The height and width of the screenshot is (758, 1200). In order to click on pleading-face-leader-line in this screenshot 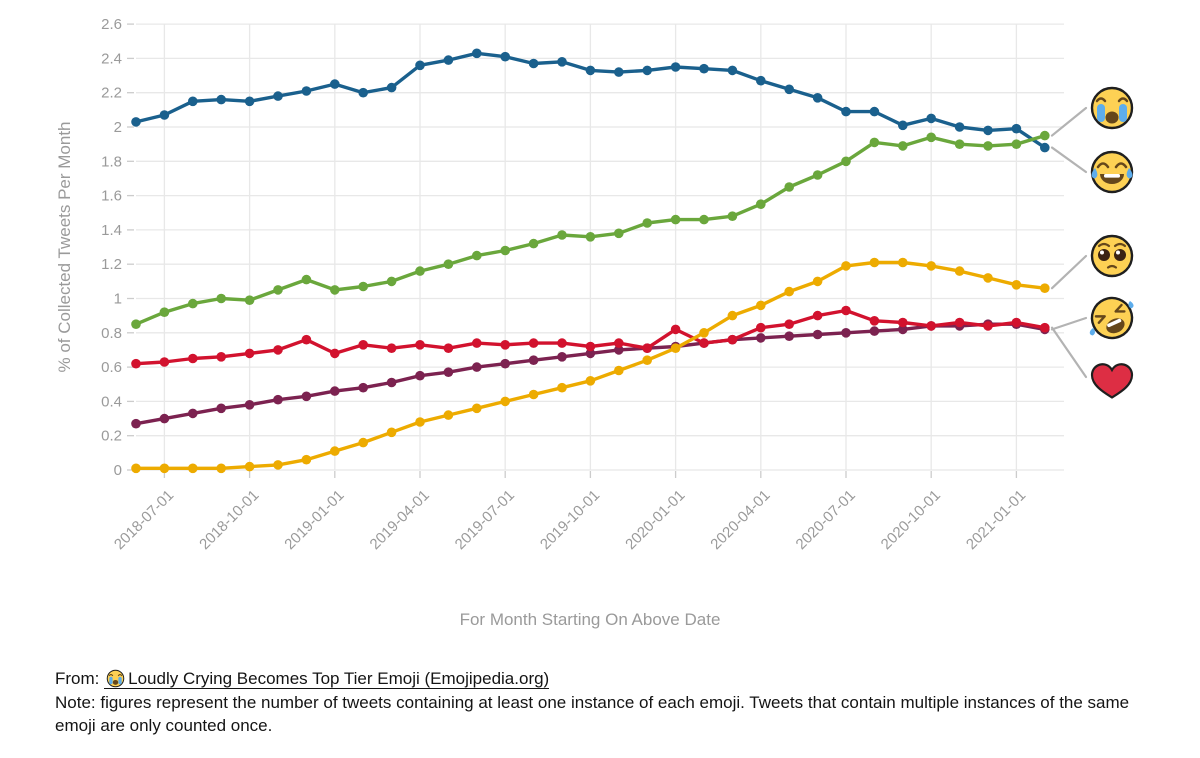, I will do `click(1069, 272)`.